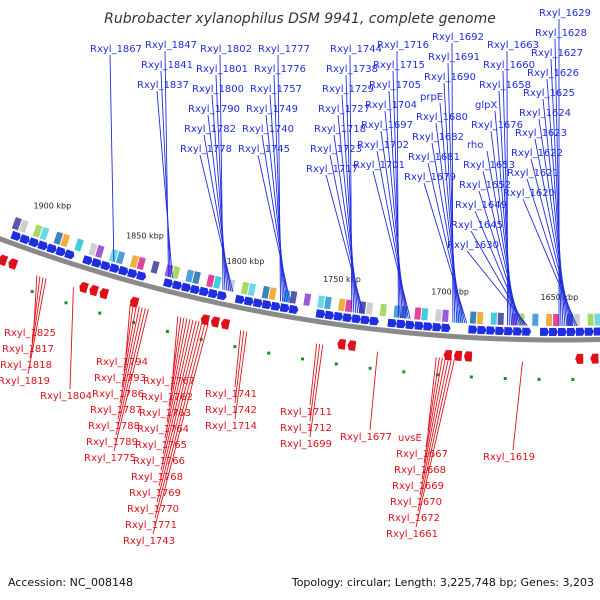 Image resolution: width=600 pixels, height=600 pixels. Describe the element at coordinates (336, 149) in the screenshot. I see `forward-gene-label: Rxyl_1723` at that location.